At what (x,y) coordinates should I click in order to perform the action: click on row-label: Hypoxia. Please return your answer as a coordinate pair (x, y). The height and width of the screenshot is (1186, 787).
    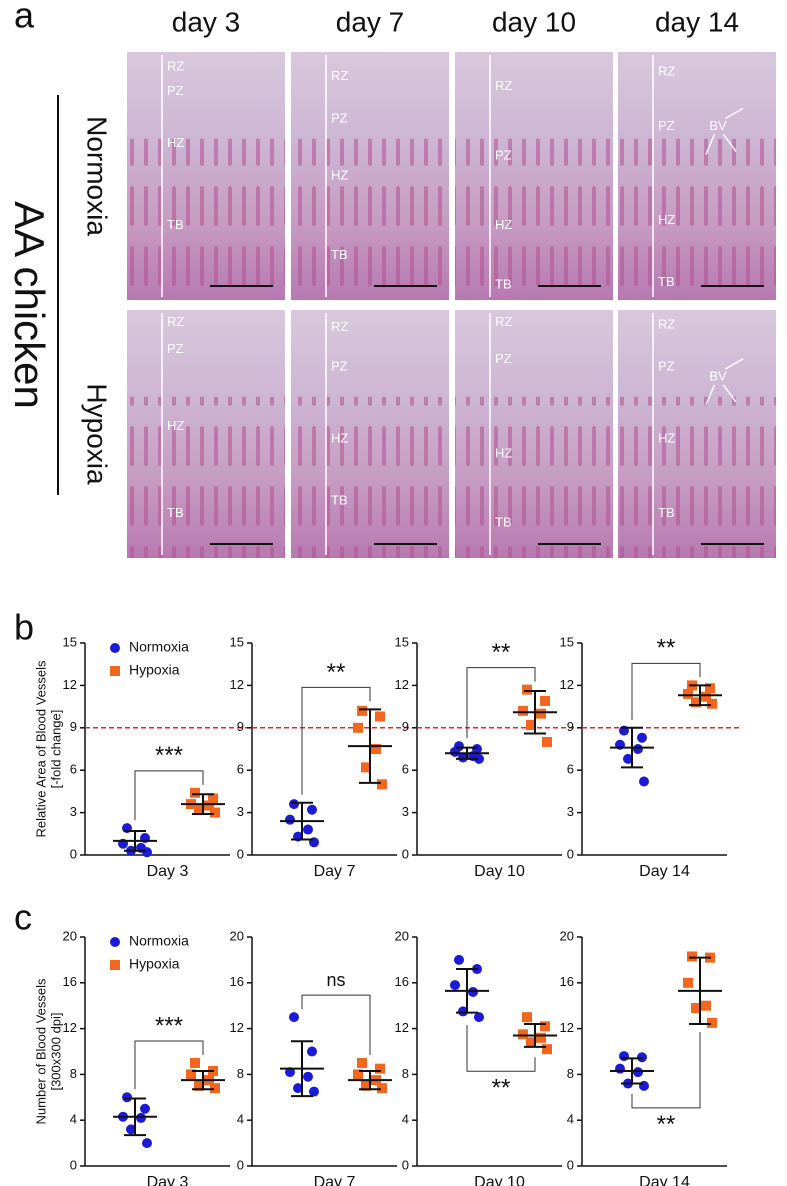
    Looking at the image, I should click on (97, 434).